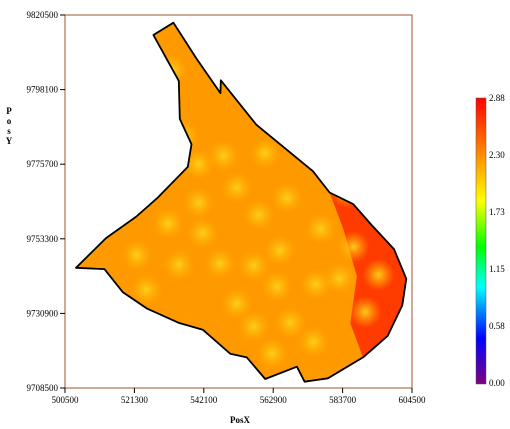  What do you see at coordinates (240, 420) in the screenshot?
I see `x-axis-title: PosX` at bounding box center [240, 420].